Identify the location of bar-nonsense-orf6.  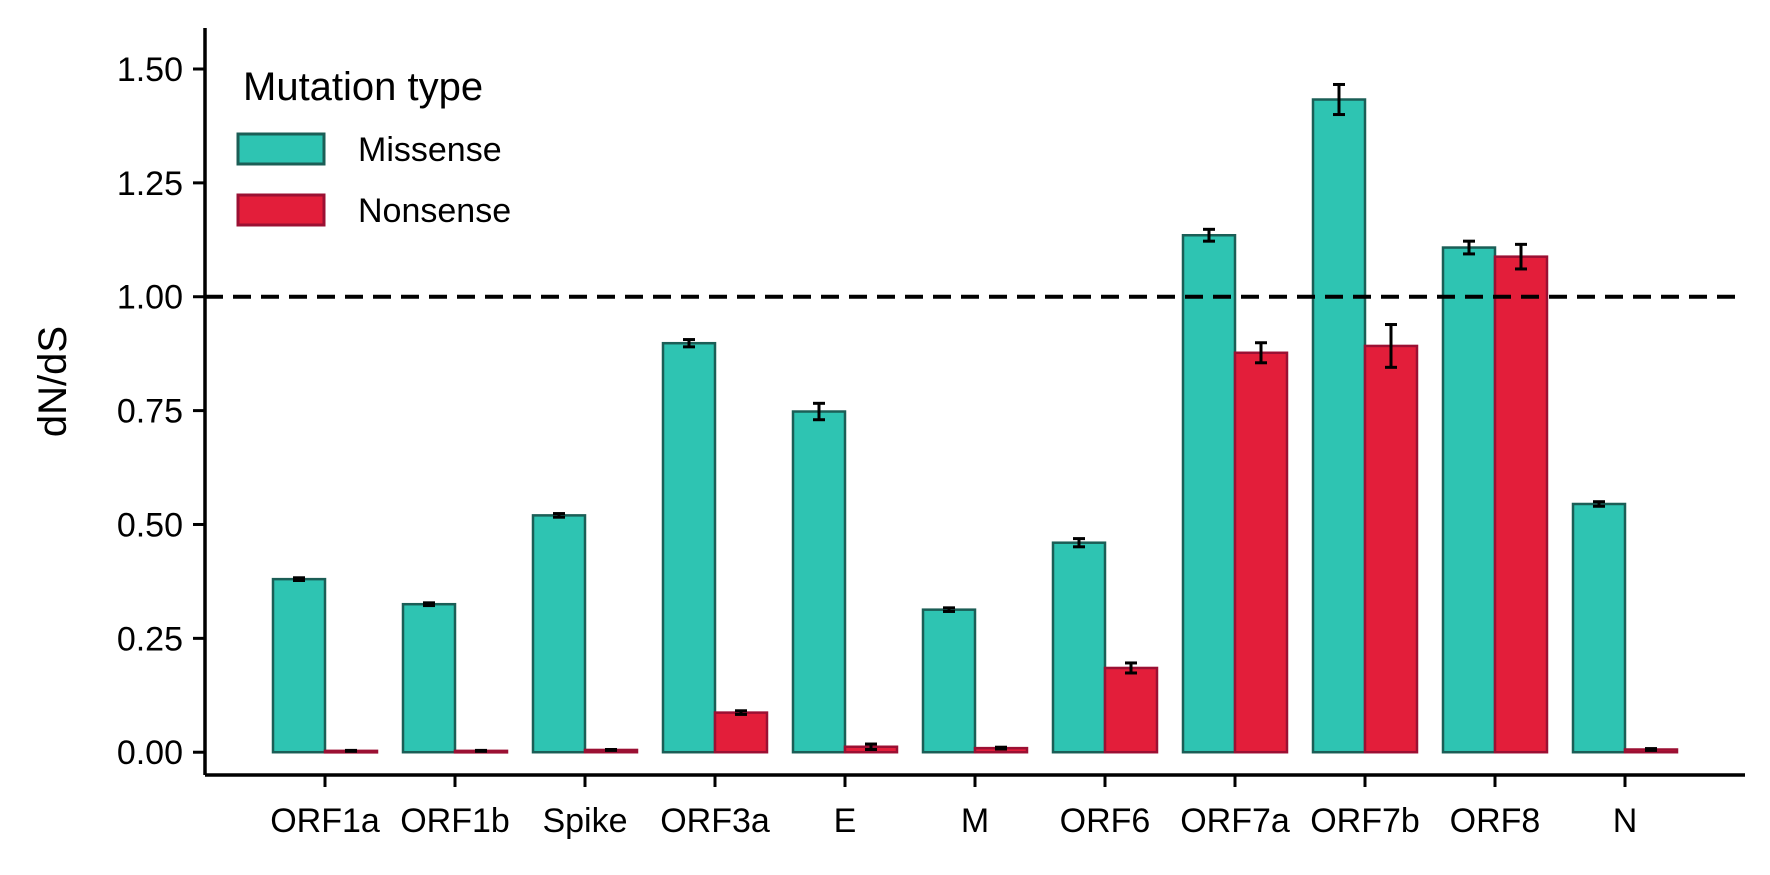
(1131, 710).